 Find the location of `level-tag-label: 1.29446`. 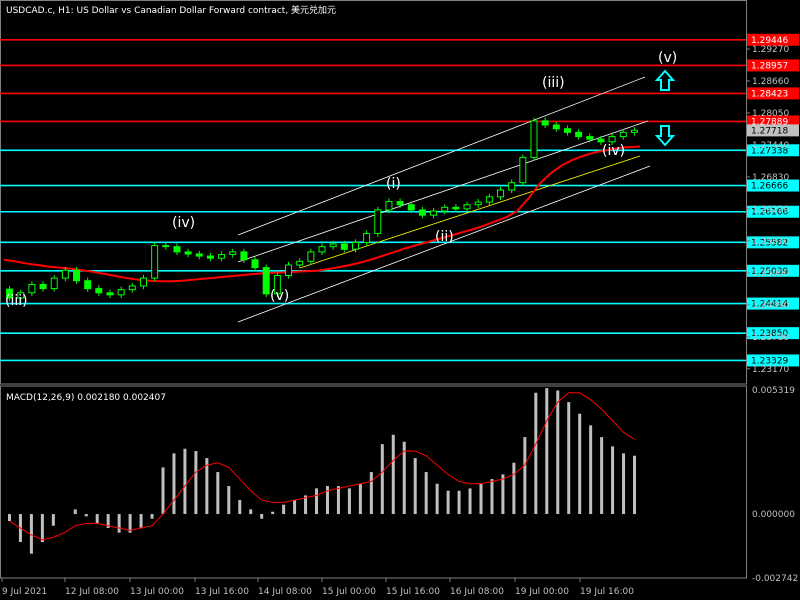

level-tag-label: 1.29446 is located at coordinates (769, 41).